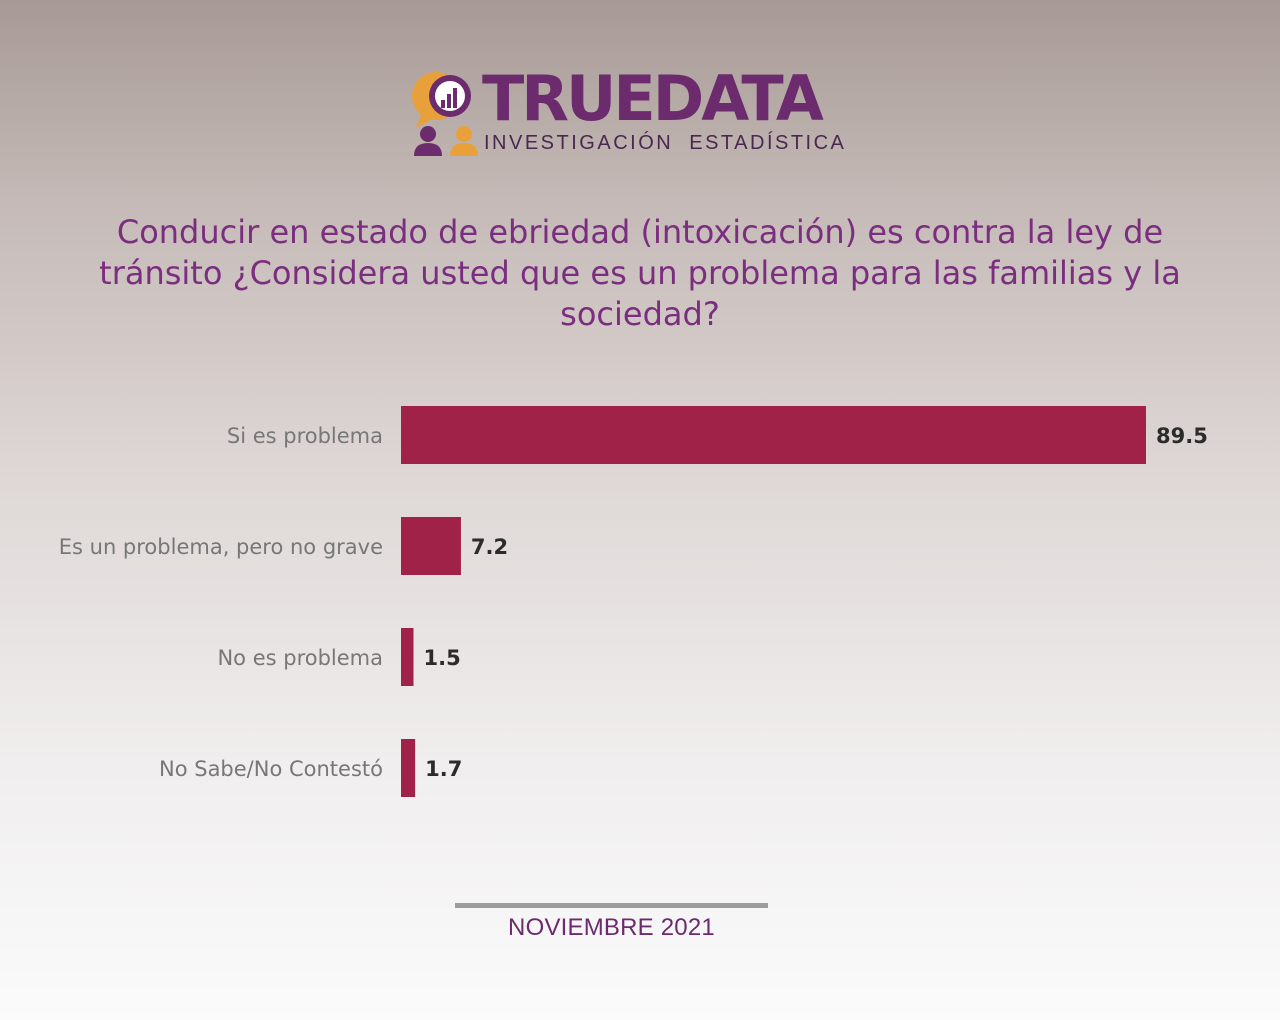 This screenshot has height=1020, width=1280. I want to click on category-label: Si es problema, so click(305, 436).